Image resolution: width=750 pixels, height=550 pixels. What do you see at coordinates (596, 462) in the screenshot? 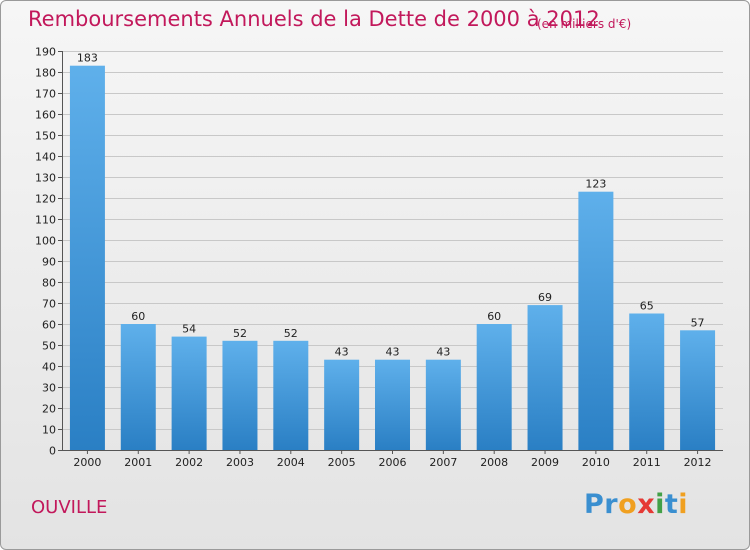
I see `x-tick-label: 2010` at bounding box center [596, 462].